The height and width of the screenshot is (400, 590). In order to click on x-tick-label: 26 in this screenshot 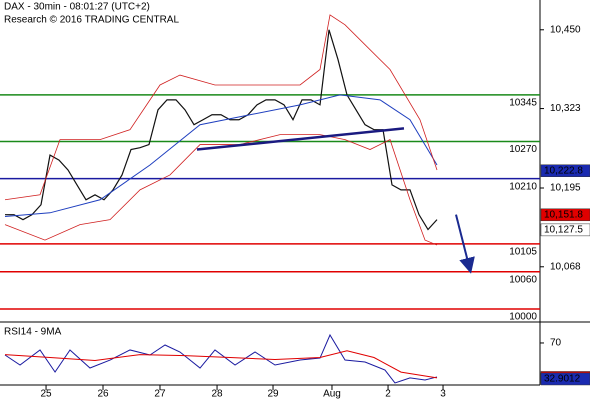, I will do `click(103, 394)`.